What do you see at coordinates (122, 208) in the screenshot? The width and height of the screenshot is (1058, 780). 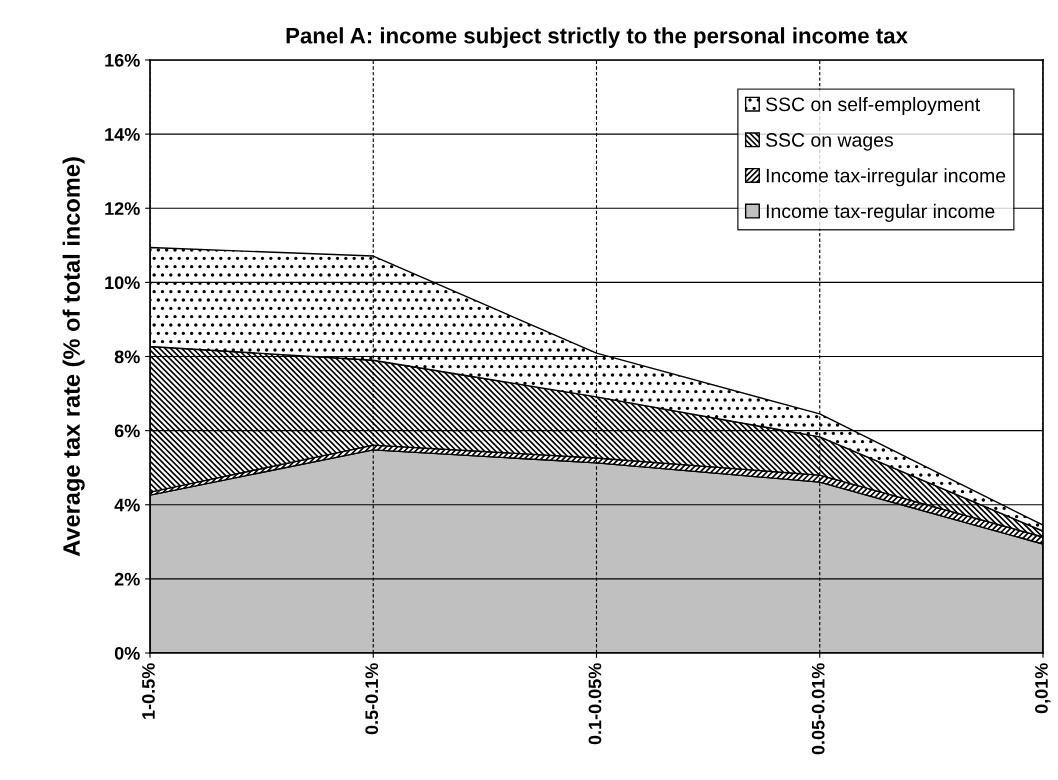 I see `y-tick-label: 12%` at bounding box center [122, 208].